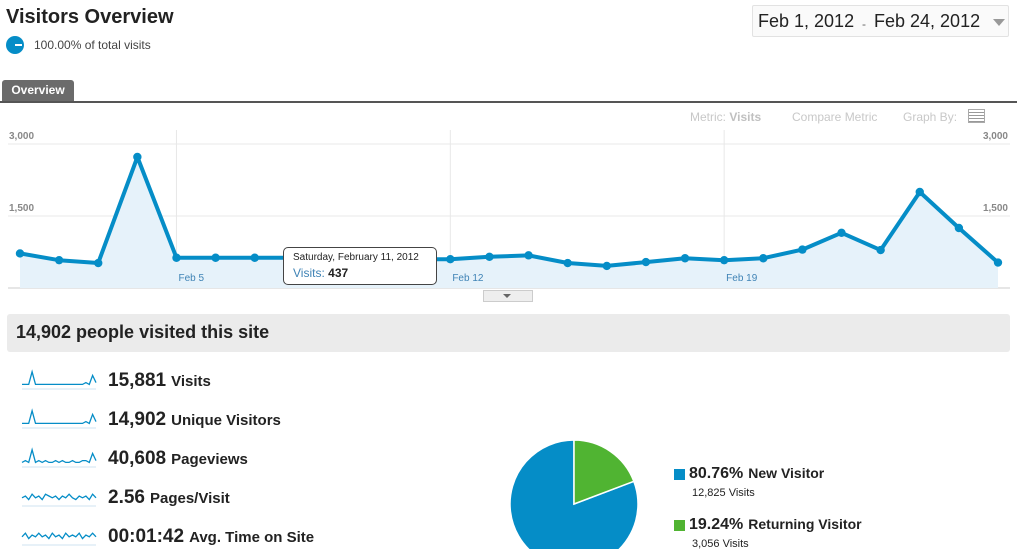  What do you see at coordinates (137, 458) in the screenshot?
I see `metric-value: 40,608` at bounding box center [137, 458].